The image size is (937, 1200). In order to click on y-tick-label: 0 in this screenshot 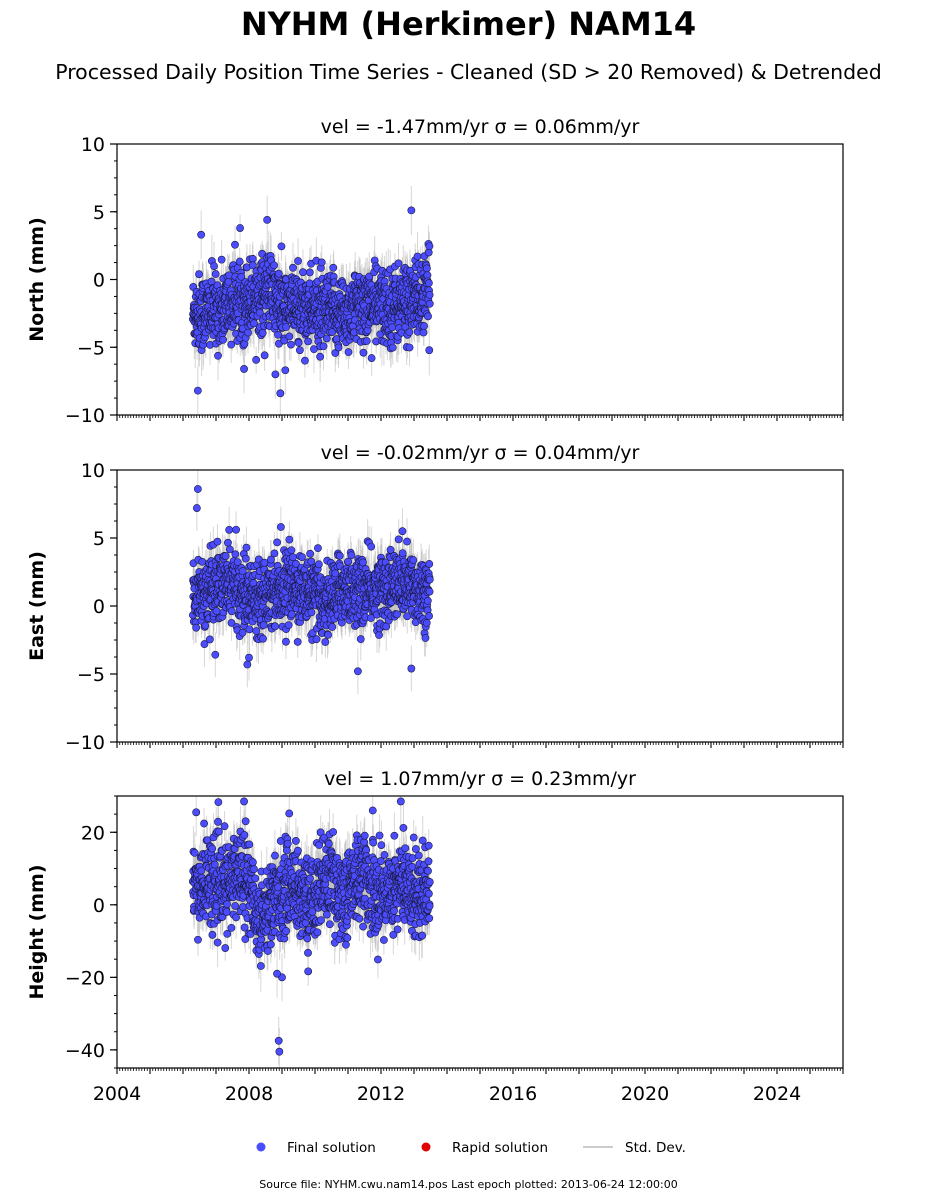, I will do `click(99, 281)`.